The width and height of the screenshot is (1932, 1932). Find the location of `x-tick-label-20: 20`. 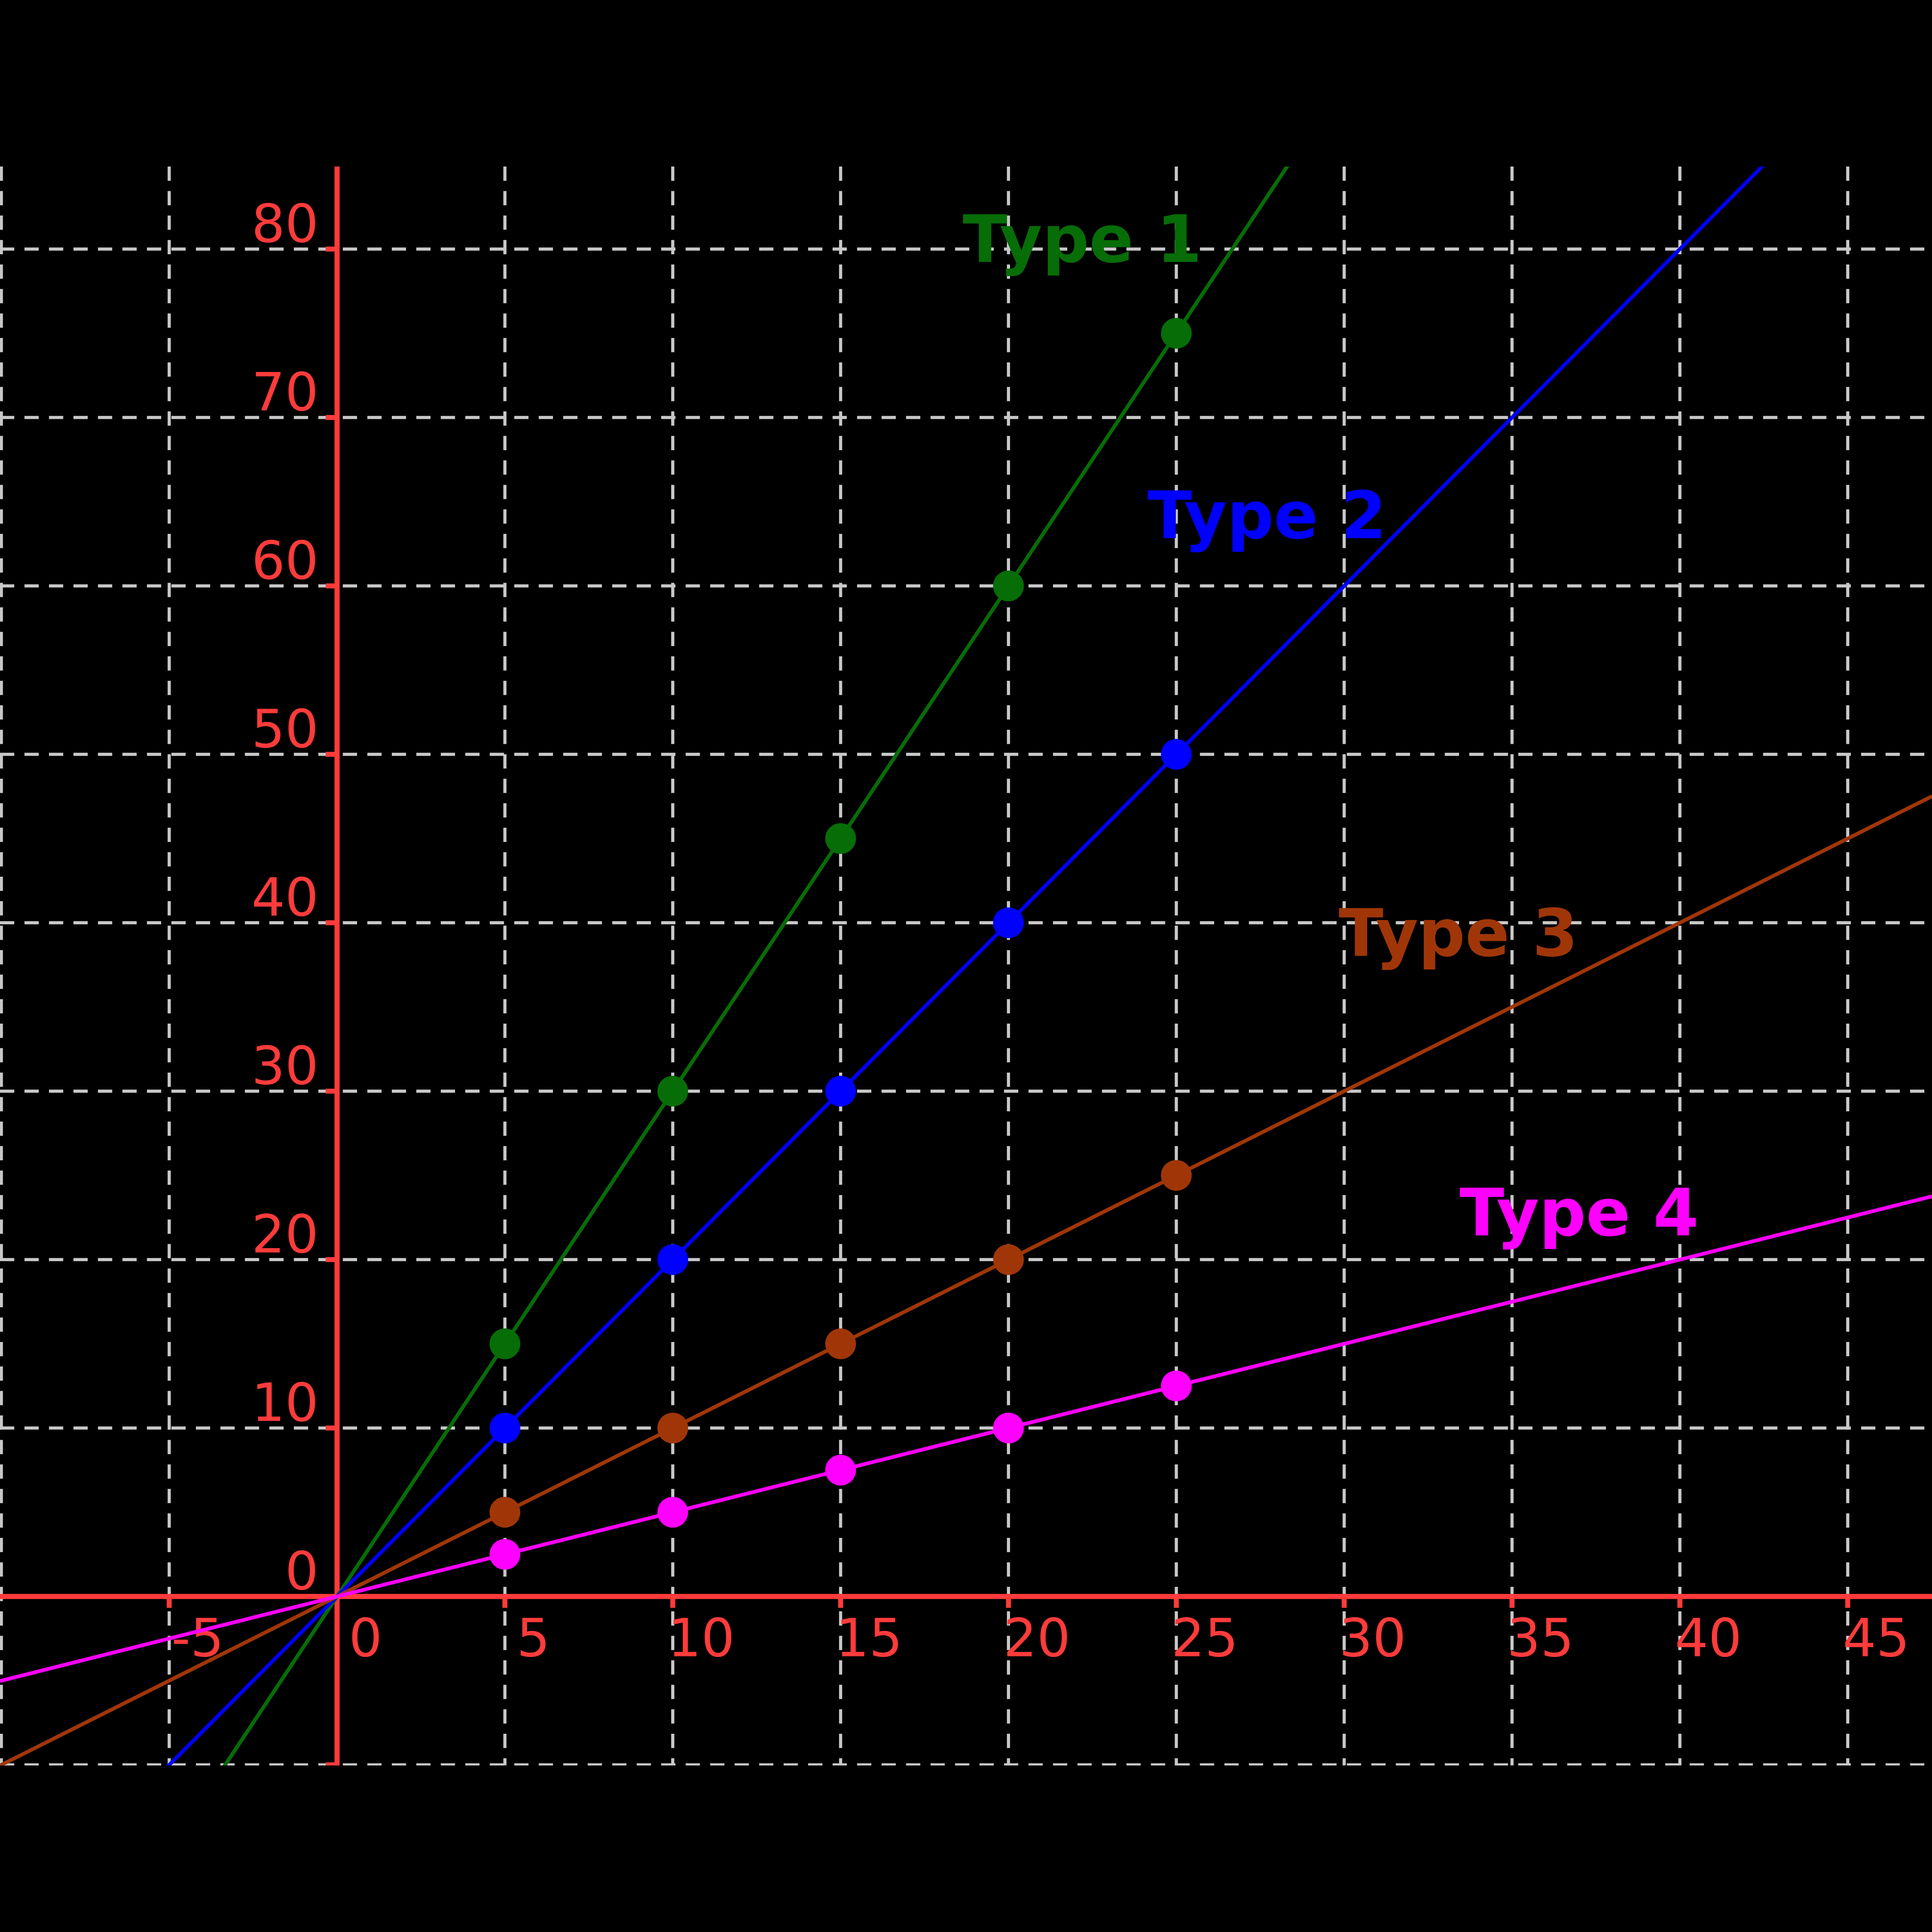

x-tick-label-20: 20 is located at coordinates (1036, 1638).